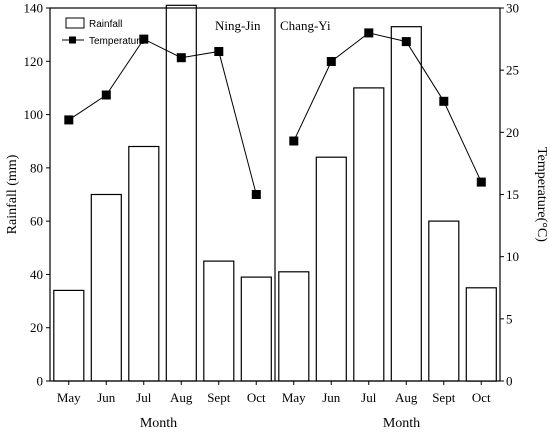  I want to click on y-right-tick-label: 5, so click(509, 318).